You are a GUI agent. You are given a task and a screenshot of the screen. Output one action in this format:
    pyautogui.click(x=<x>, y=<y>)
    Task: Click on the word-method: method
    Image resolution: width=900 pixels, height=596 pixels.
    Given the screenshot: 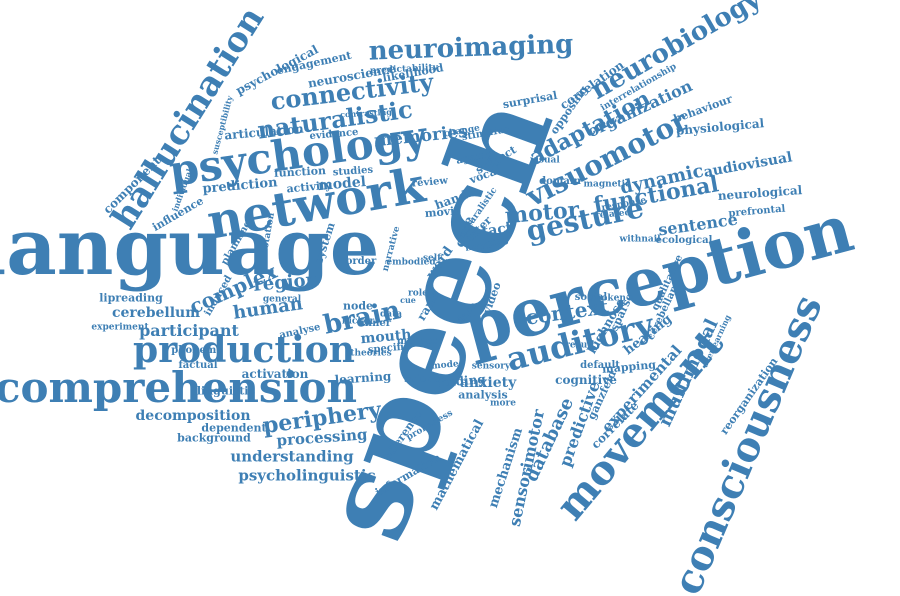 What is the action you would take?
    pyautogui.click(x=418, y=341)
    